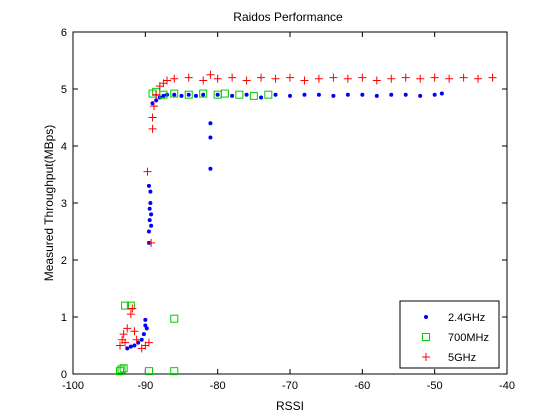 This screenshot has width=560, height=420. I want to click on y-tick-label: 2, so click(64, 261).